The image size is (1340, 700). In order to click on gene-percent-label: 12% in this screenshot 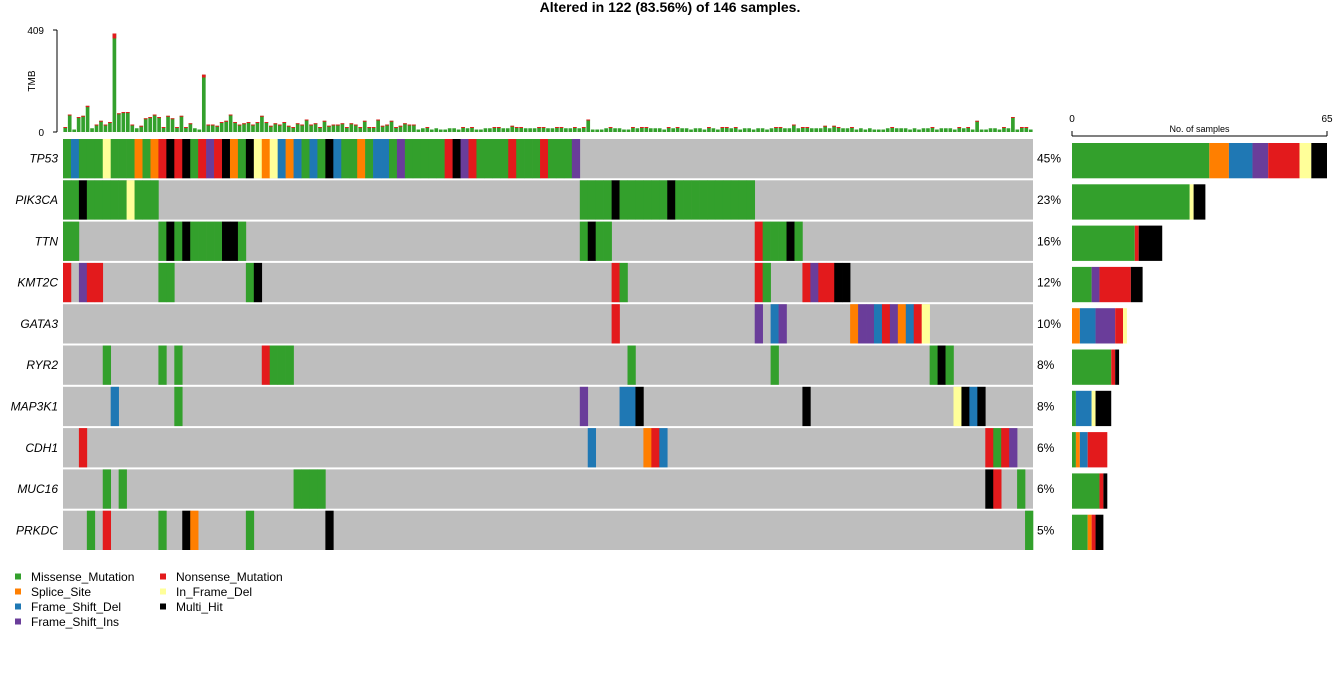, I will do `click(1049, 283)`.